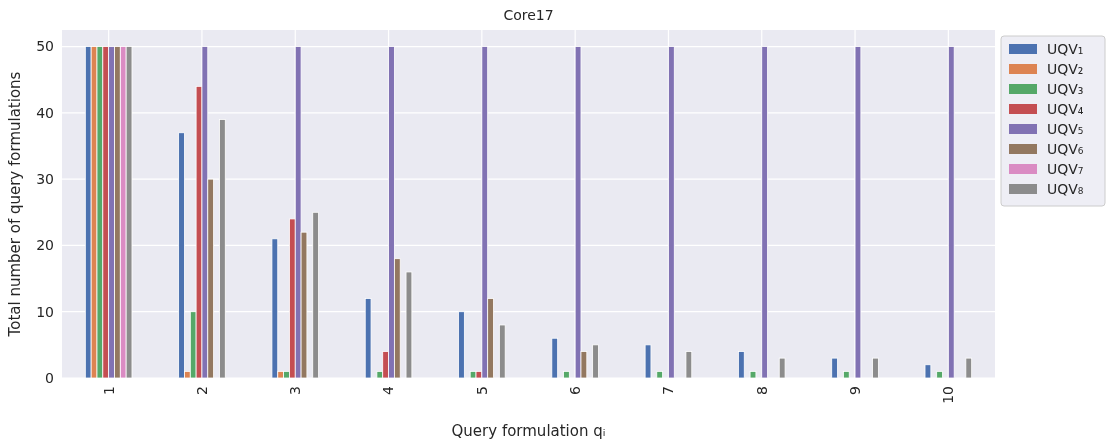 The height and width of the screenshot is (444, 1110). Describe the element at coordinates (948, 395) in the screenshot. I see `x-tick-label: 10` at that location.